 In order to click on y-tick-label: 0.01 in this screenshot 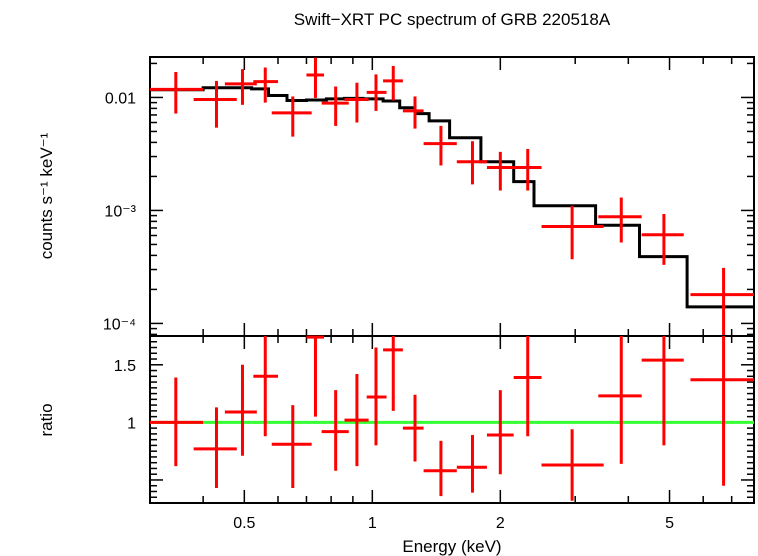, I will do `click(120, 98)`.